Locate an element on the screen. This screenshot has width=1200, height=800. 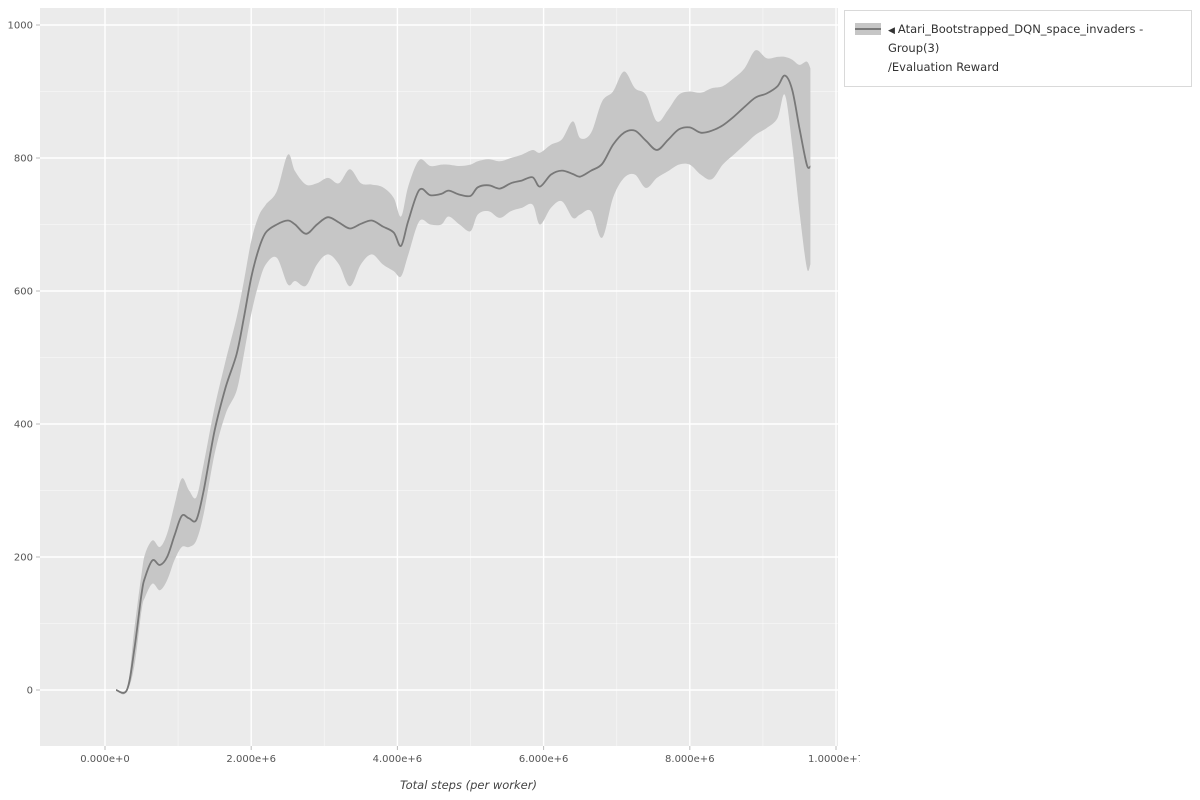
x-axis-title: Total steps (per worker) is located at coordinates (468, 785).